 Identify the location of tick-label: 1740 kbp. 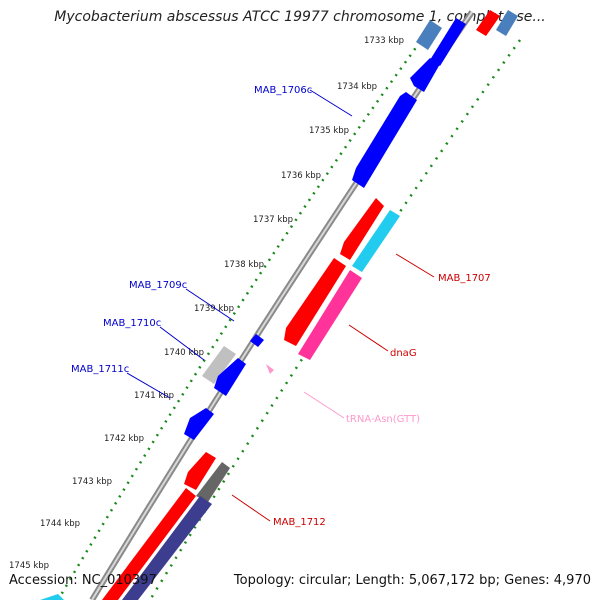
(184, 353).